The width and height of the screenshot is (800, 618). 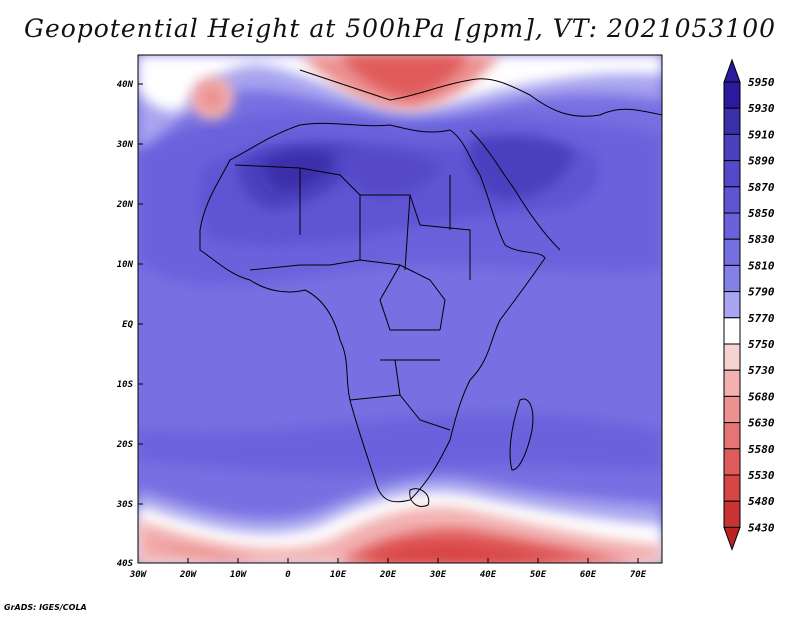 What do you see at coordinates (488, 575) in the screenshot?
I see `lon-label-40e: 40E` at bounding box center [488, 575].